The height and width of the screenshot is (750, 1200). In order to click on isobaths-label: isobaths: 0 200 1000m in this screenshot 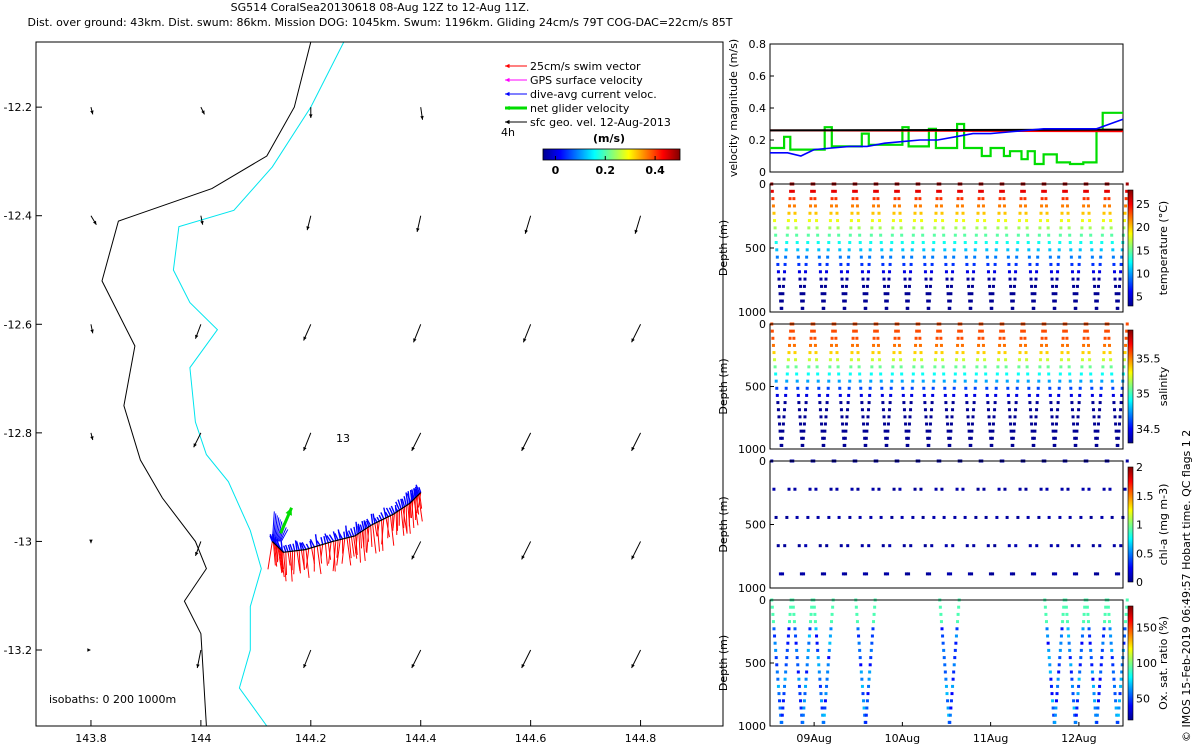, I will do `click(112, 699)`.